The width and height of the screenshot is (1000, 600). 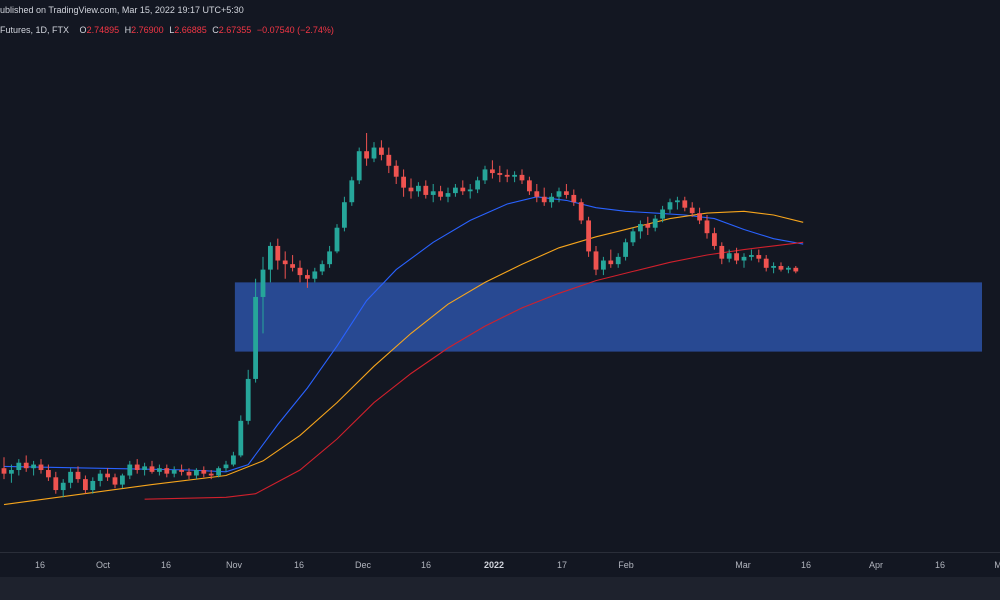 I want to click on time-tick-label: Nov, so click(x=234, y=565).